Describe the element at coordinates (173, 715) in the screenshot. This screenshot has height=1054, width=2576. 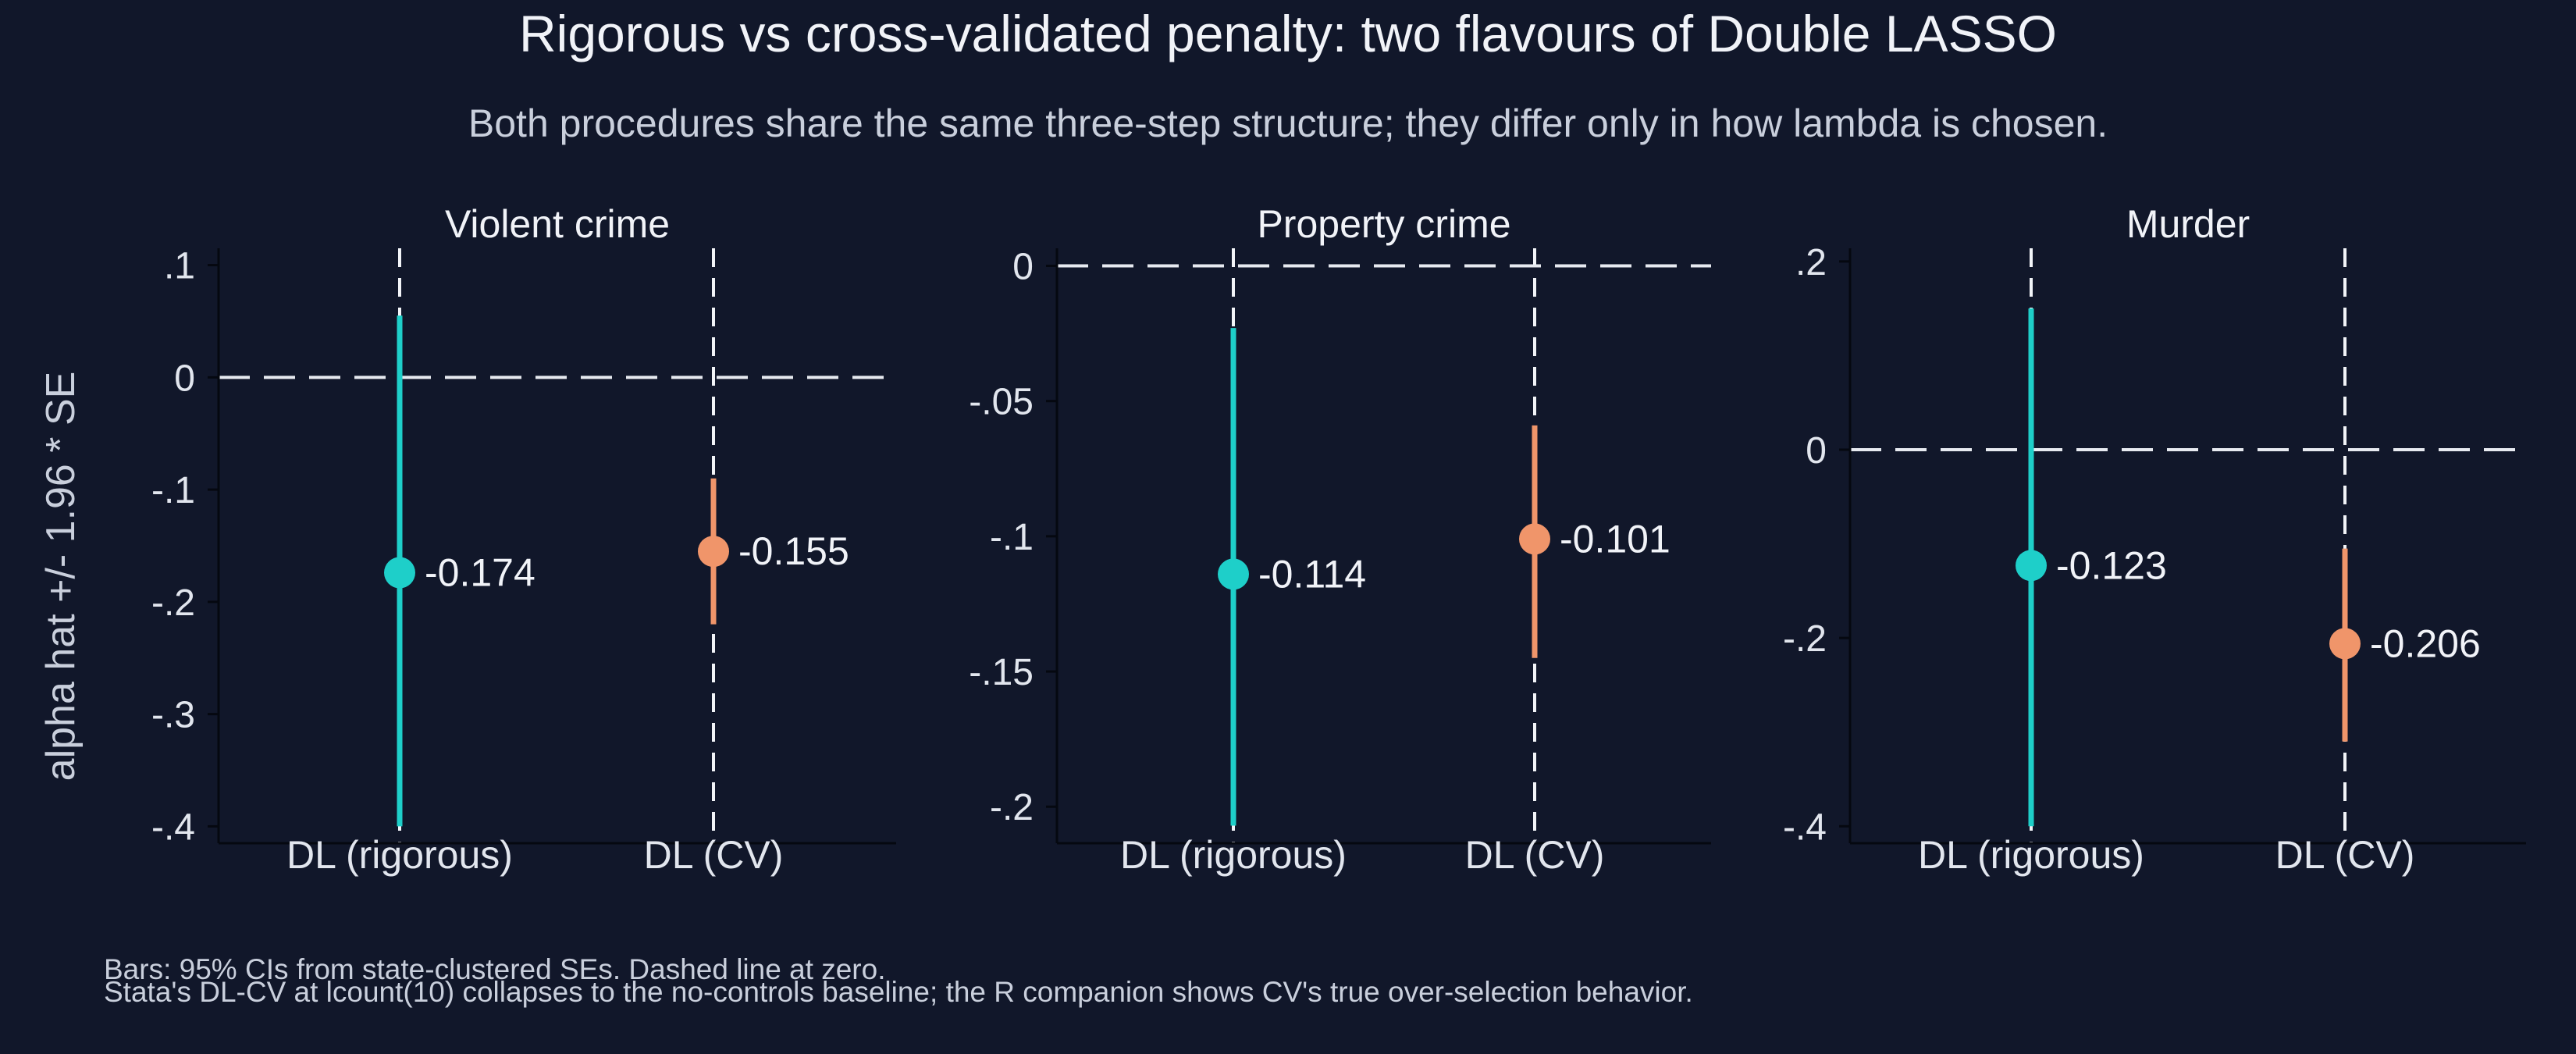
I see `y-tick-label: -.3` at that location.